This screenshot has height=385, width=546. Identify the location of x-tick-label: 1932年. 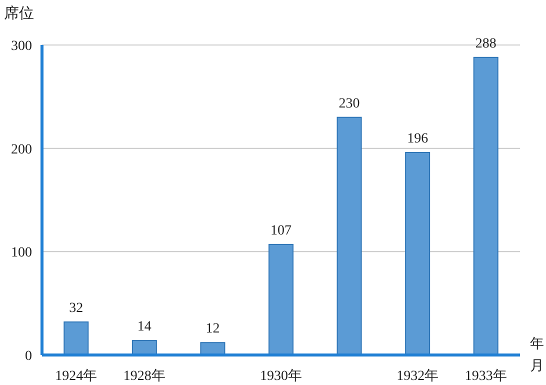
(417, 376).